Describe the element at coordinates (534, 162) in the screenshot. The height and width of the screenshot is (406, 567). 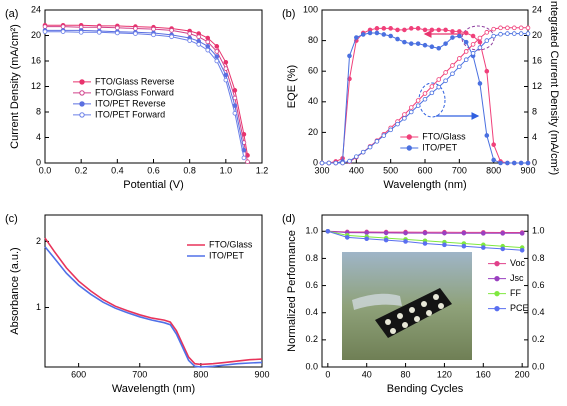
I see `y2-tick-label: 0` at that location.